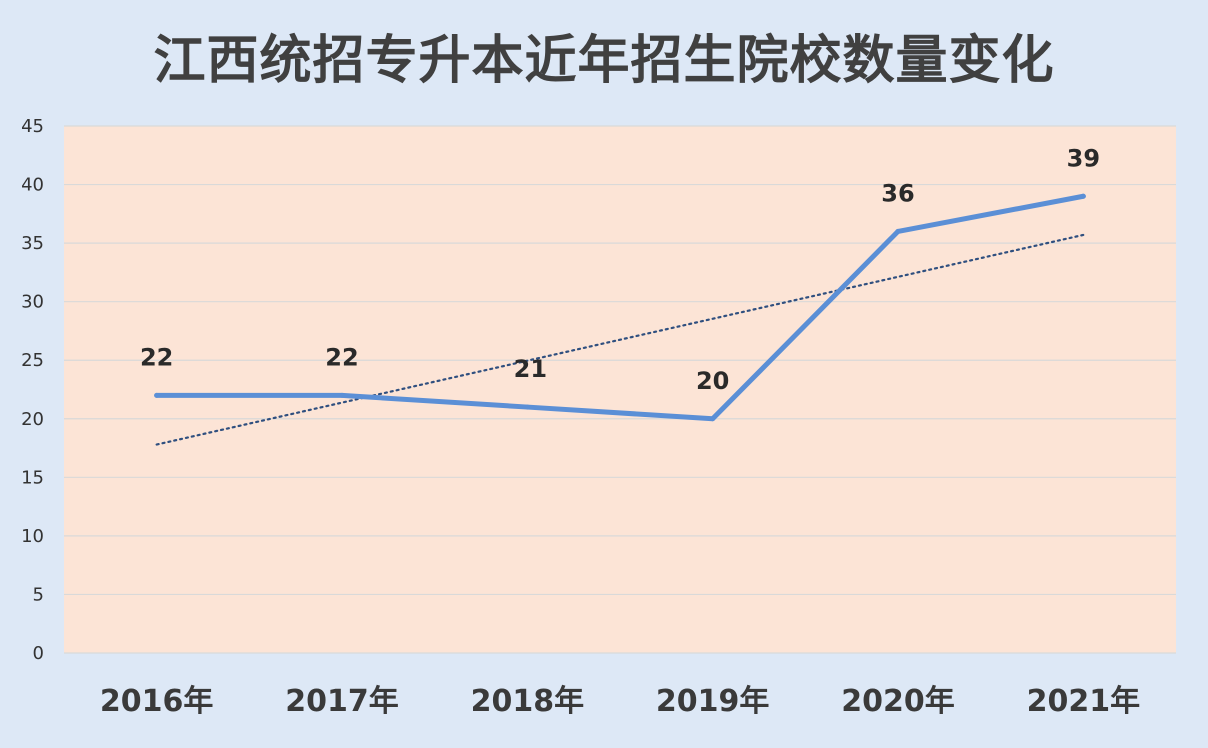 The width and height of the screenshot is (1208, 748). I want to click on data-label: 20, so click(712, 381).